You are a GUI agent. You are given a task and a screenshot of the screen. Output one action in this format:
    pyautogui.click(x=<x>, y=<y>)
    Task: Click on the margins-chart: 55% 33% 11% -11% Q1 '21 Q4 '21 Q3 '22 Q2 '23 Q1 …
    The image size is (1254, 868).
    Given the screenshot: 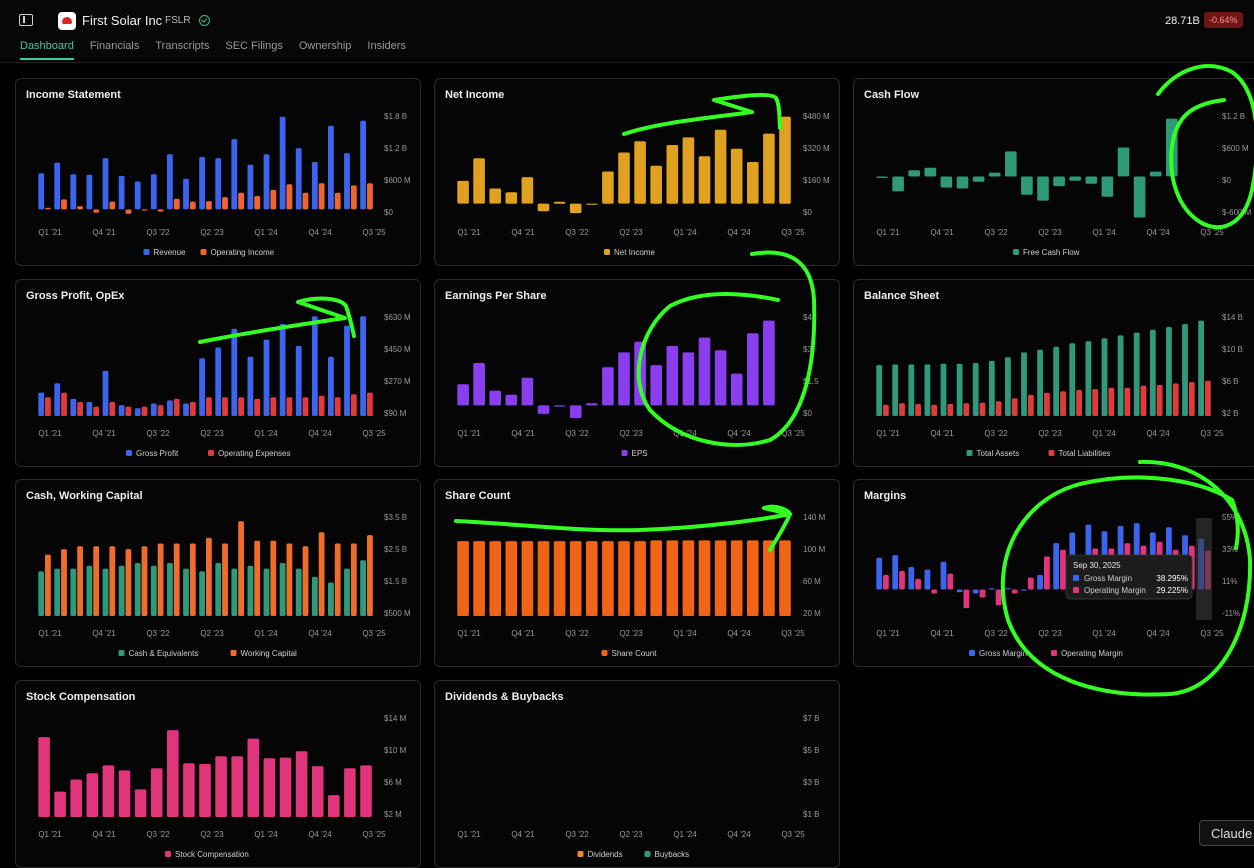 What is the action you would take?
    pyautogui.click(x=1054, y=573)
    